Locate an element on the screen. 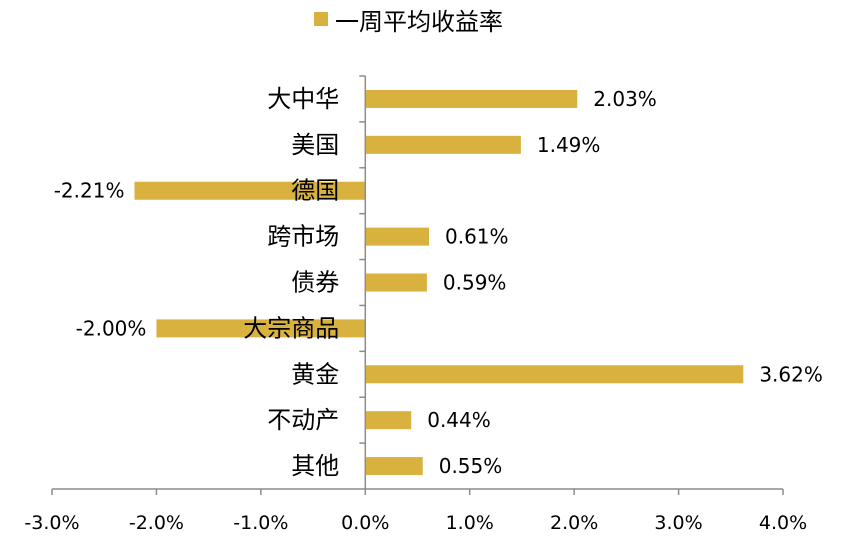  legend-label: 一周平均收益率 is located at coordinates (419, 22).